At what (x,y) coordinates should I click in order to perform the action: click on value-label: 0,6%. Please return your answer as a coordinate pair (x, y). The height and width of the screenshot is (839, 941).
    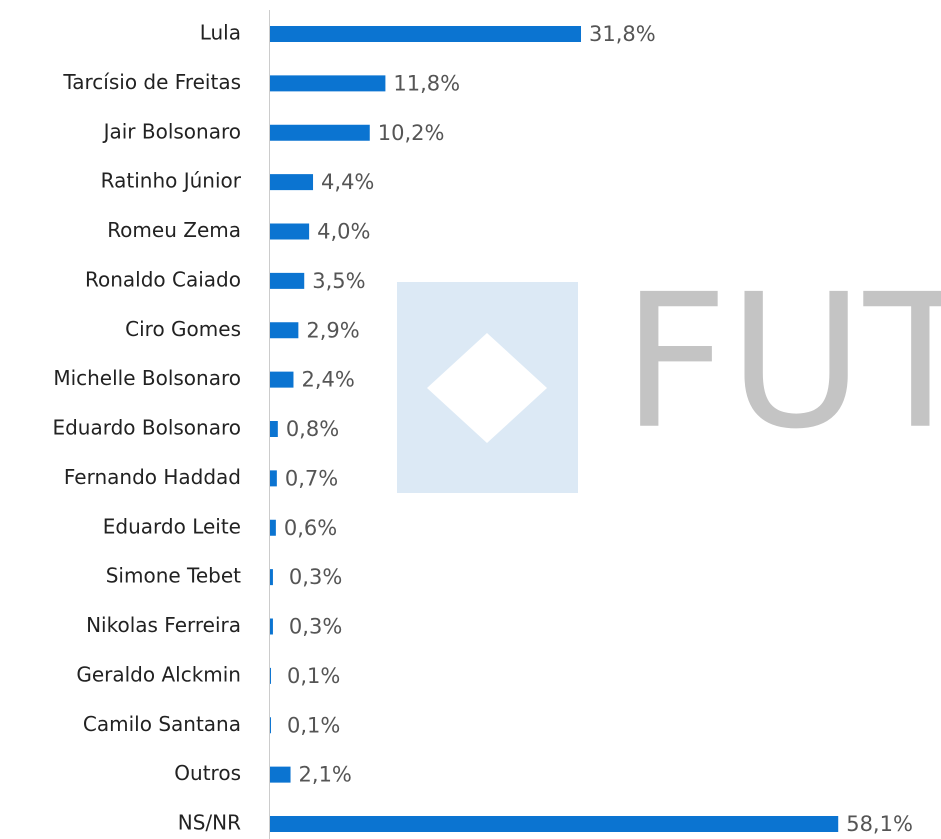
    Looking at the image, I should click on (310, 528).